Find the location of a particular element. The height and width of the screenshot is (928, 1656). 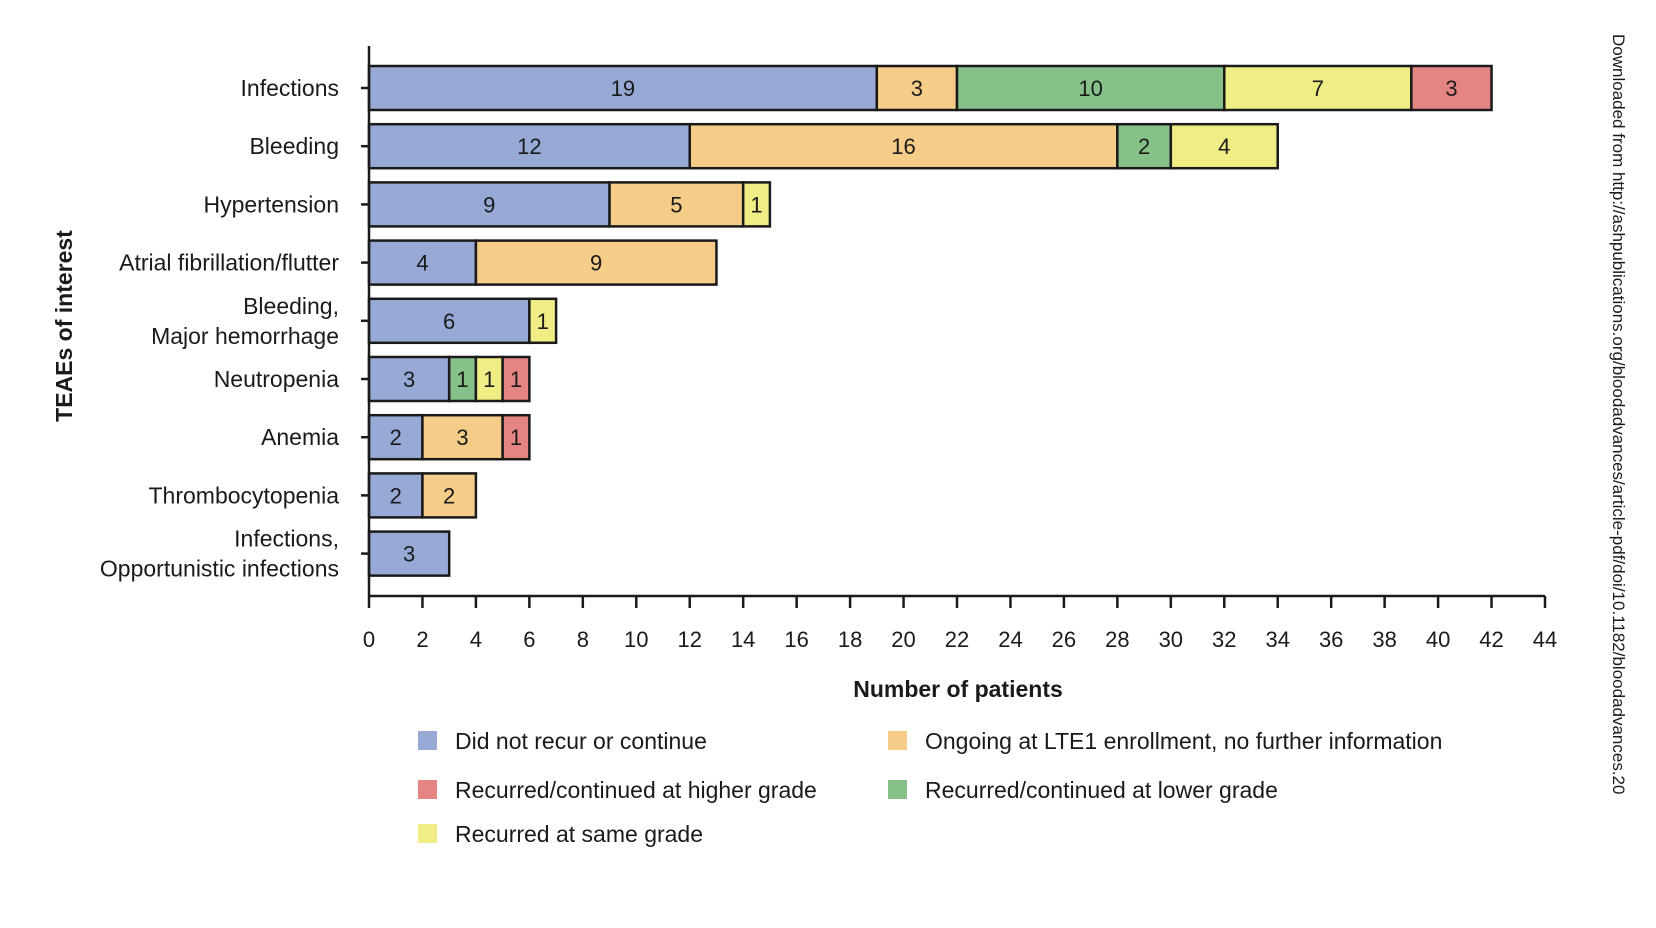

y-tick-label-line: Neutropenia is located at coordinates (277, 379).